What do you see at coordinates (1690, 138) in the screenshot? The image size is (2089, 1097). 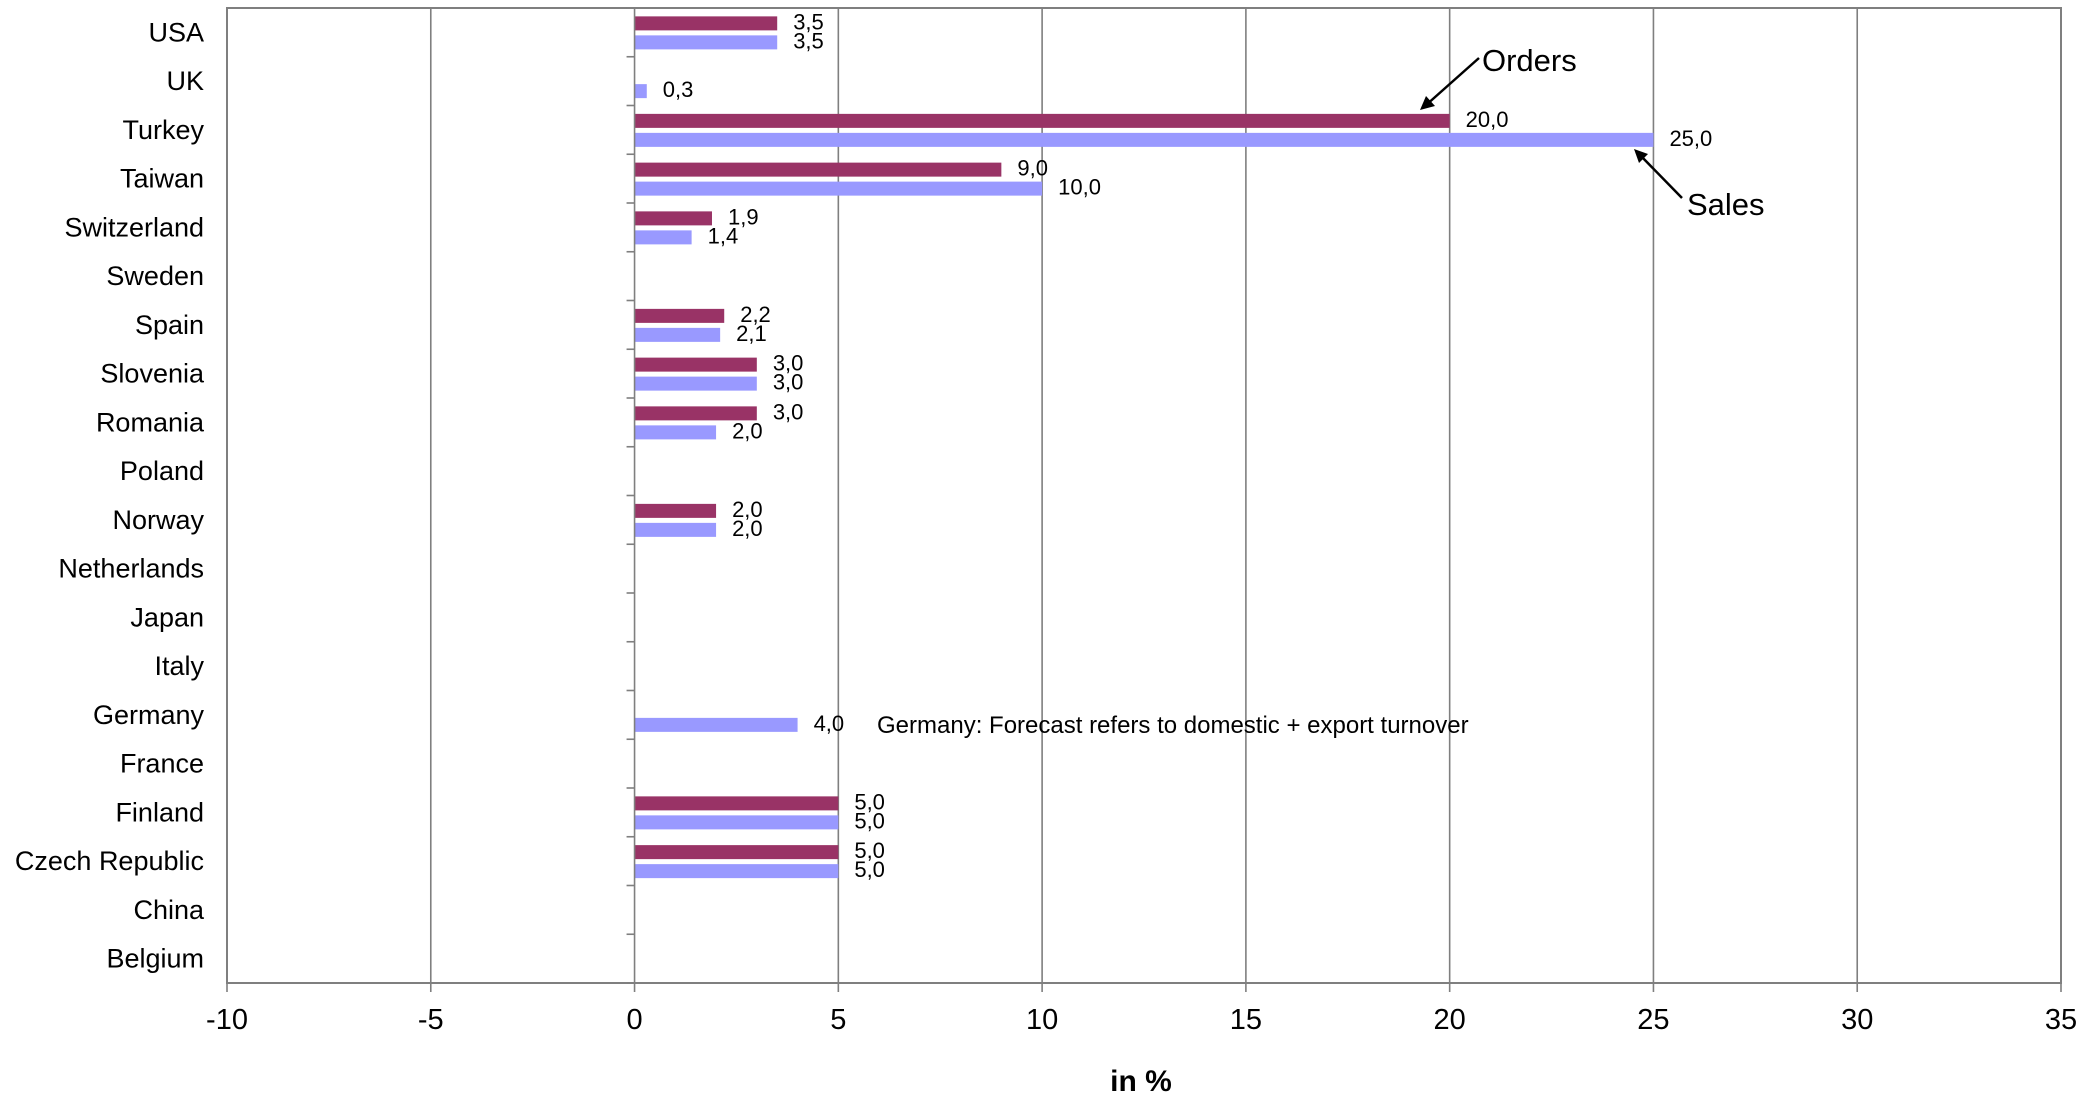 I see `data-label-sales: 25,0` at bounding box center [1690, 138].